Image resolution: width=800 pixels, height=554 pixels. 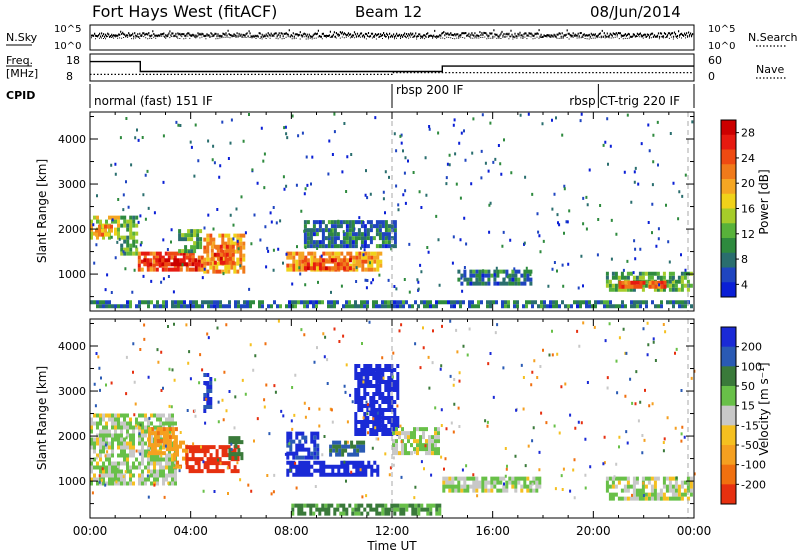 I want to click on cbar-tick-label: 4, so click(x=744, y=284).